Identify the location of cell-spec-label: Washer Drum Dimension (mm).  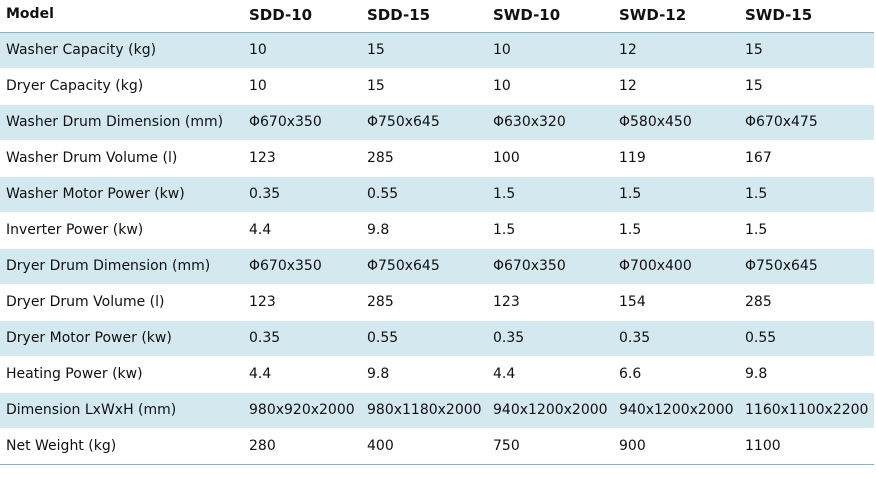
(115, 122).